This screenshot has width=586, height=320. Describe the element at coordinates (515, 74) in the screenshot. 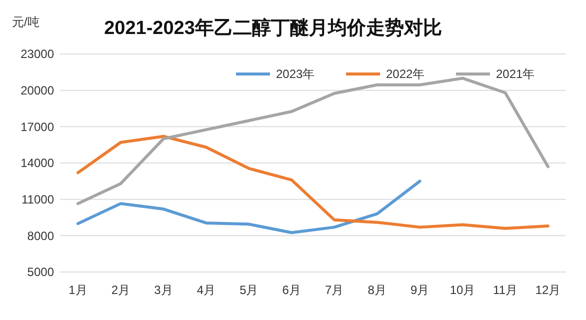

I see `legend-label: 2021年` at that location.